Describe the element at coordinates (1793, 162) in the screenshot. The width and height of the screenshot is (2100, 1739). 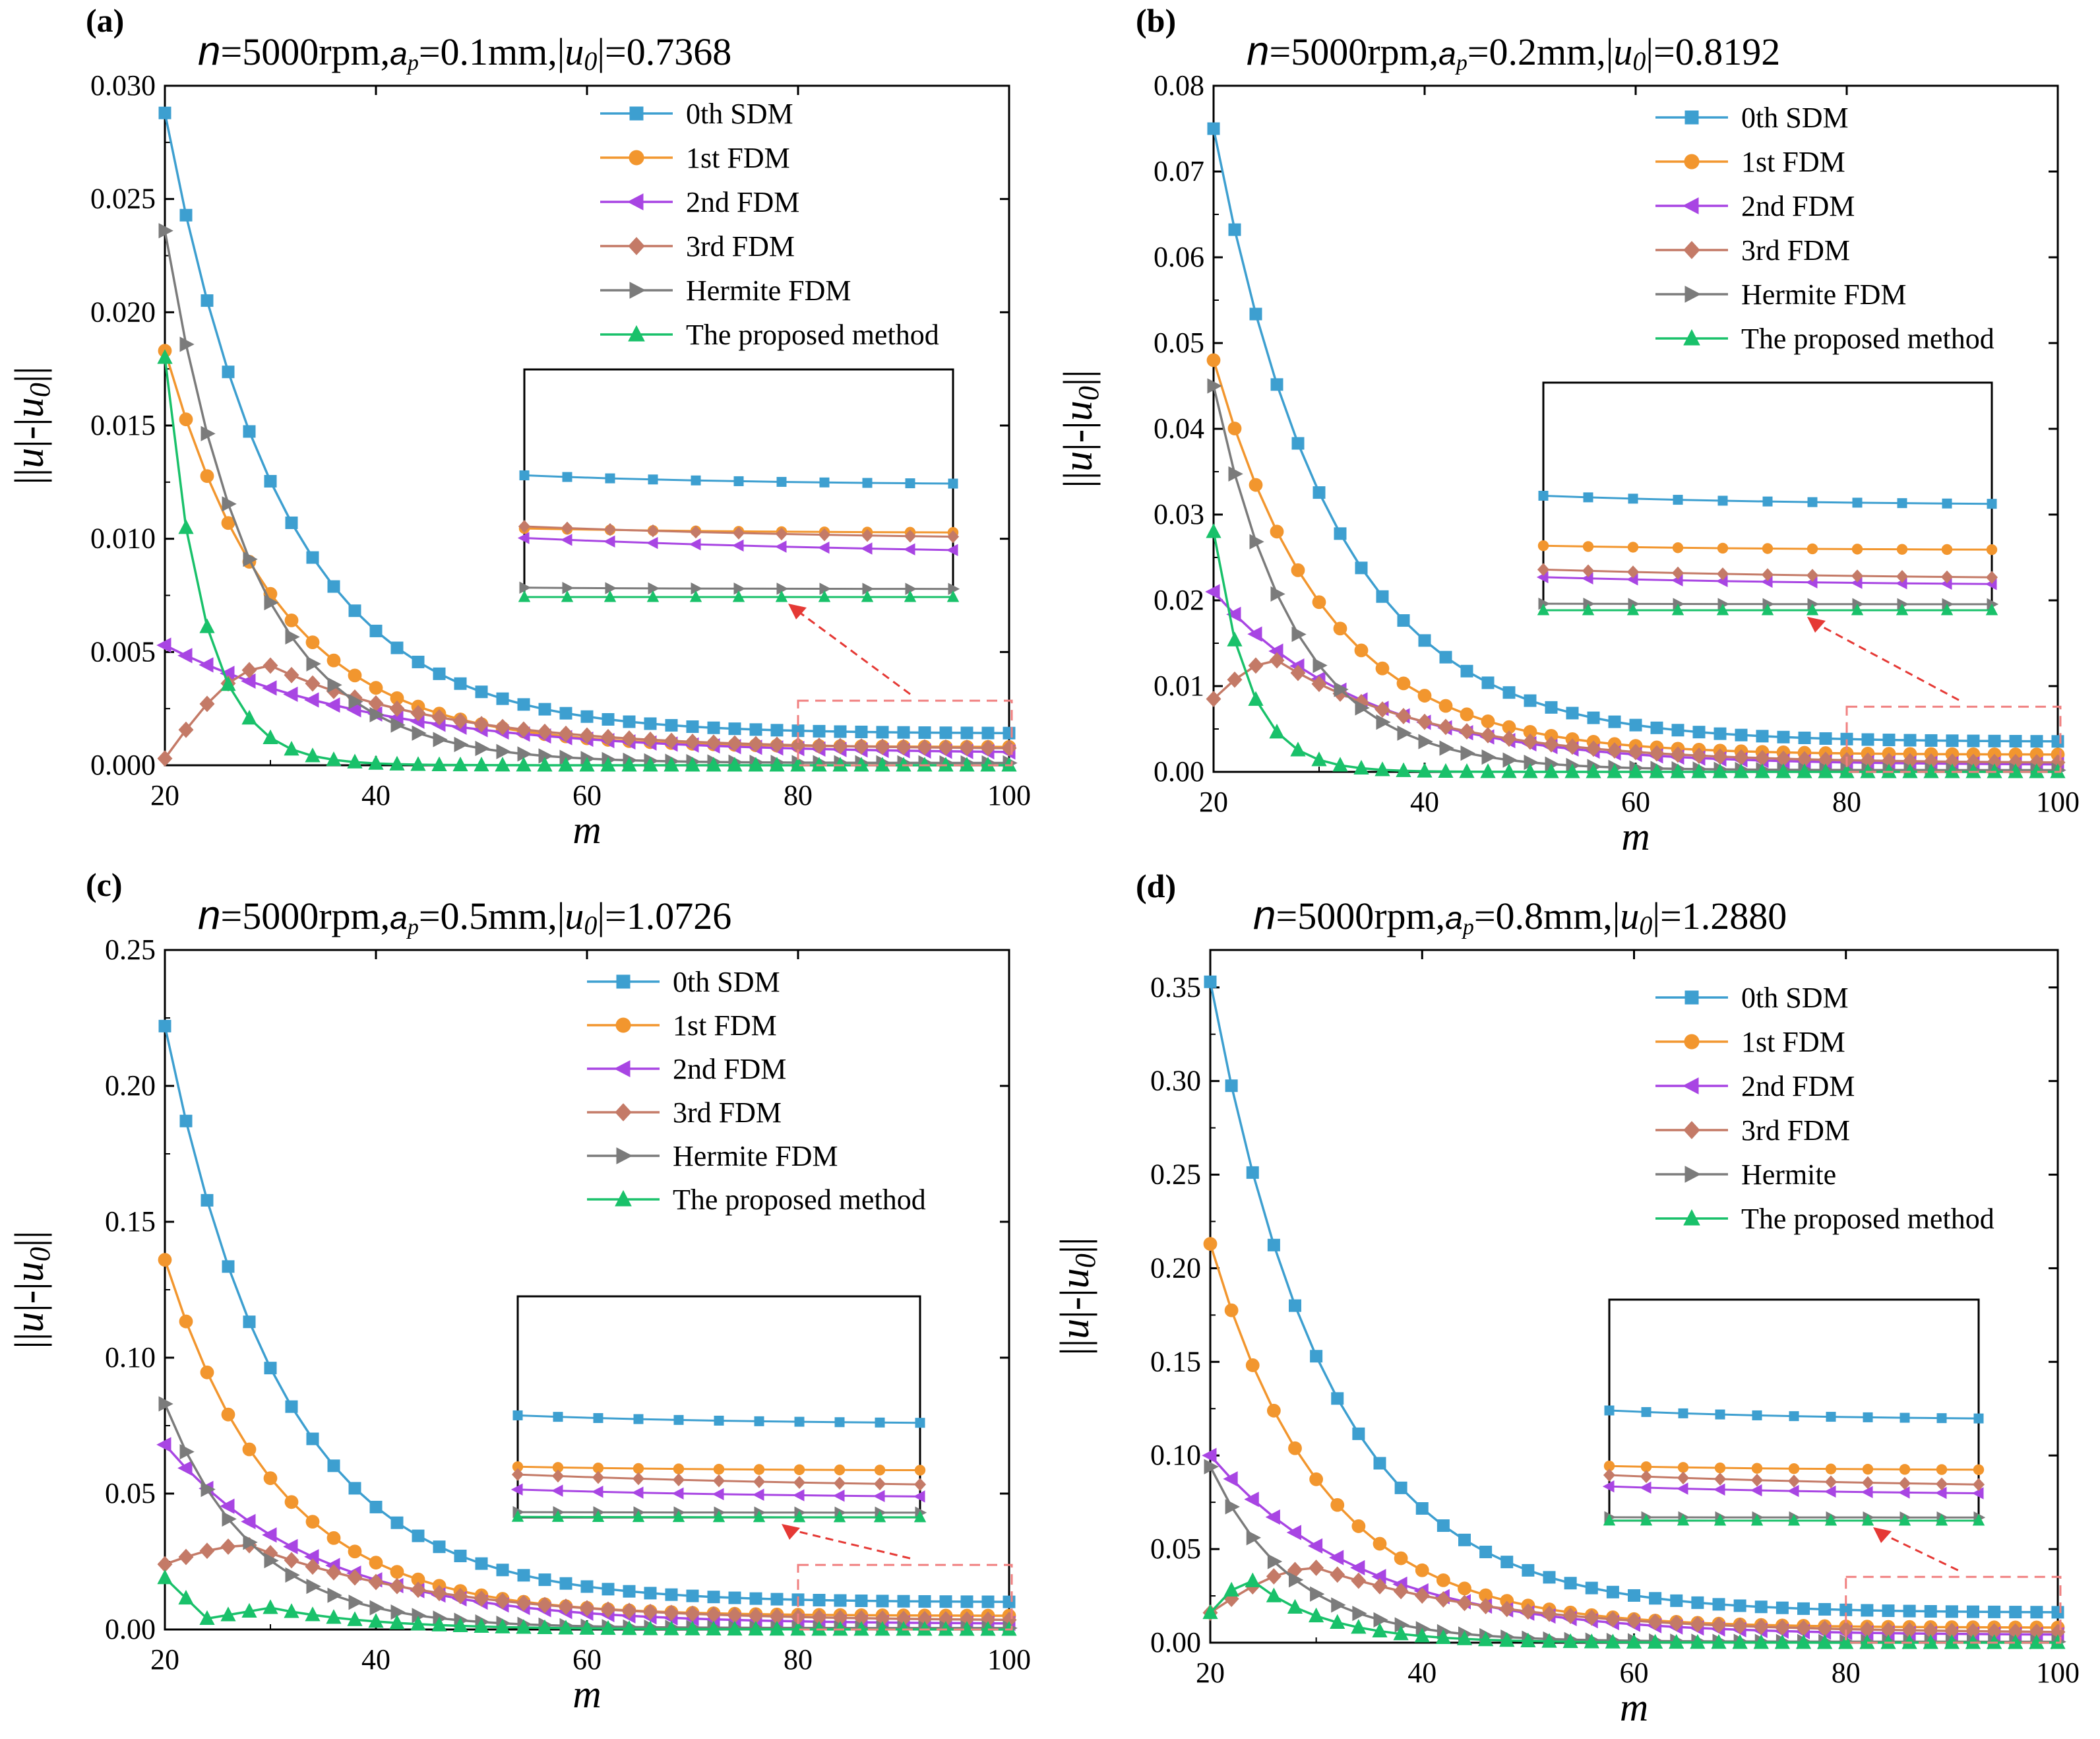
I see `legend-label: 1st FDM` at that location.